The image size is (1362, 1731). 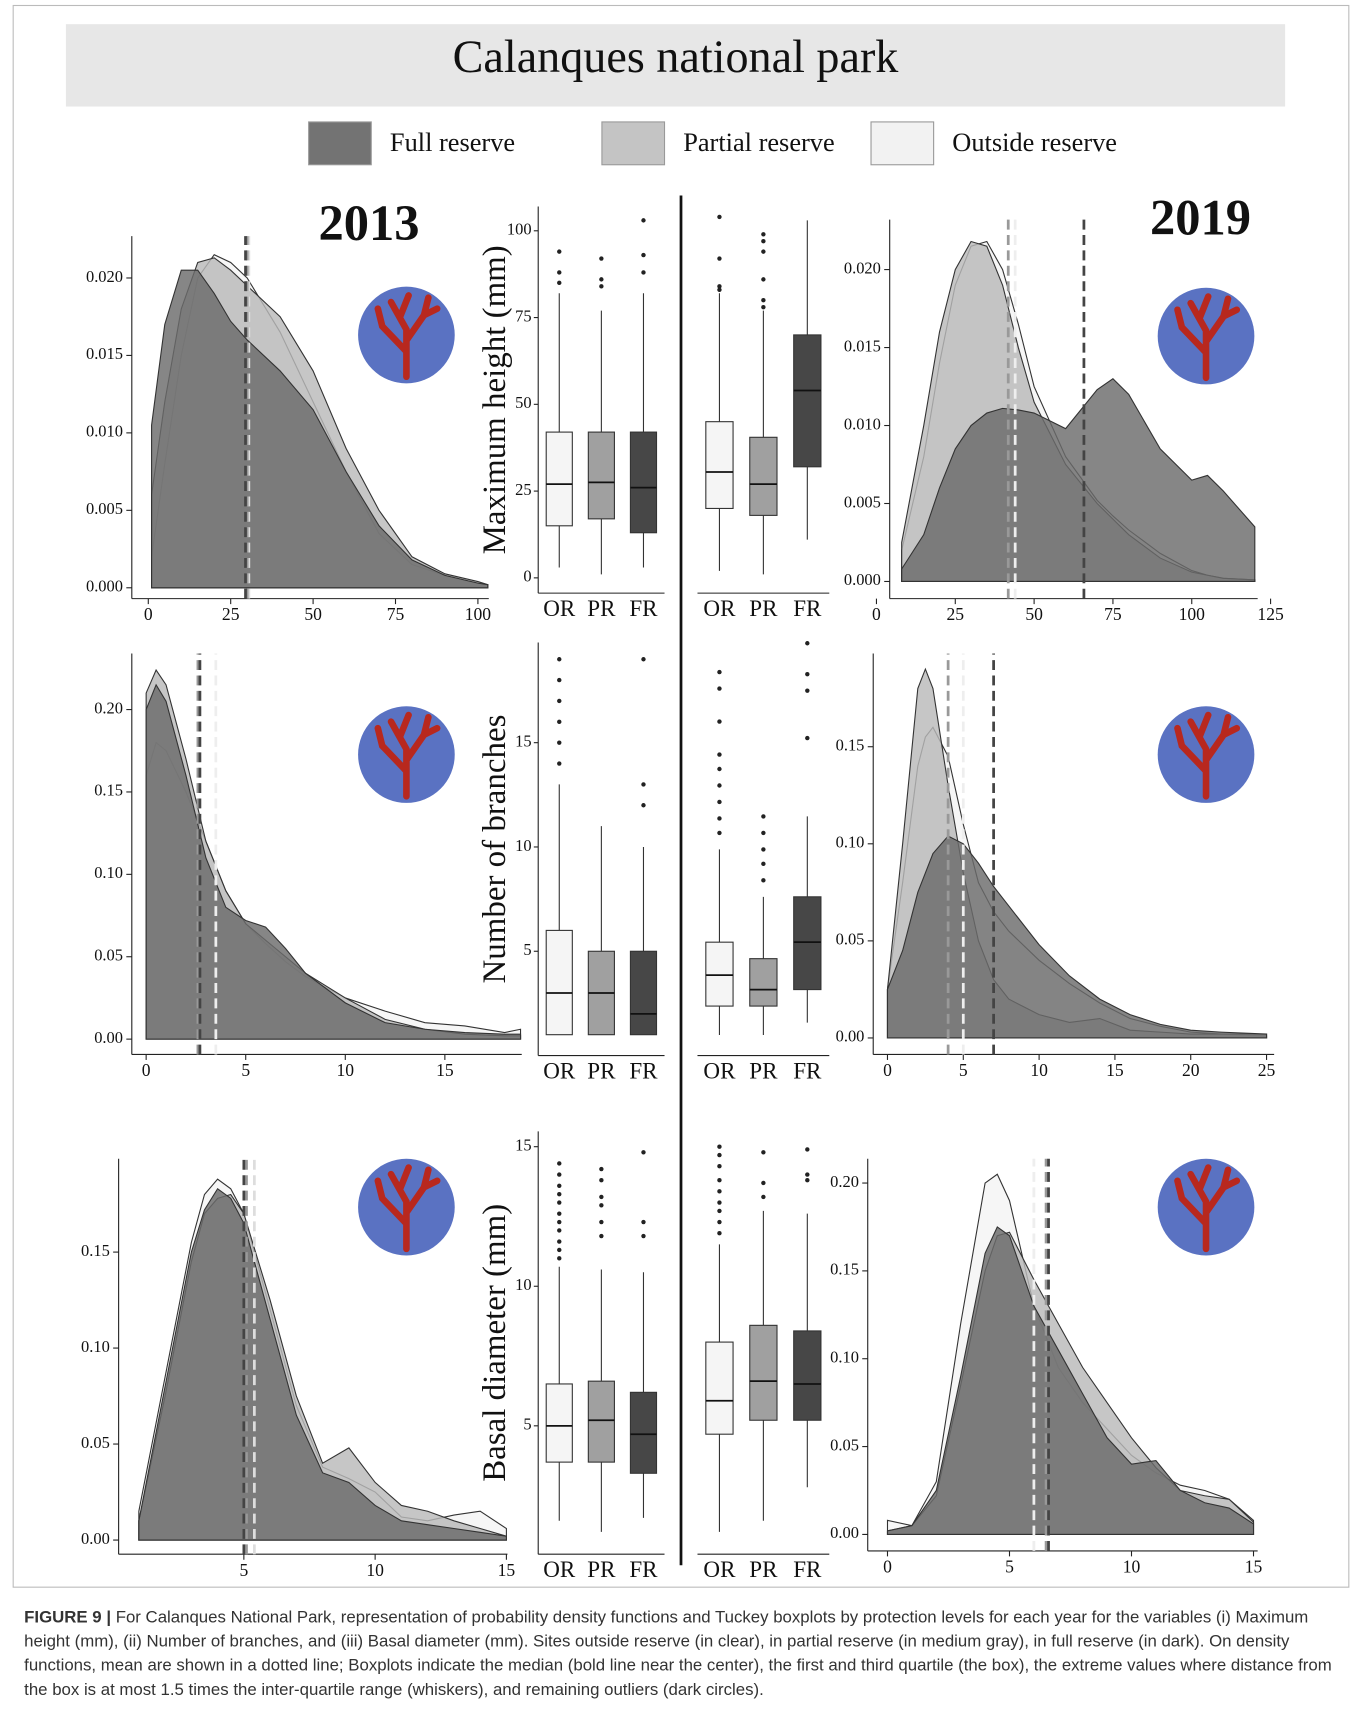 What do you see at coordinates (862, 345) in the screenshot?
I see `y-tick-label: 0.015` at bounding box center [862, 345].